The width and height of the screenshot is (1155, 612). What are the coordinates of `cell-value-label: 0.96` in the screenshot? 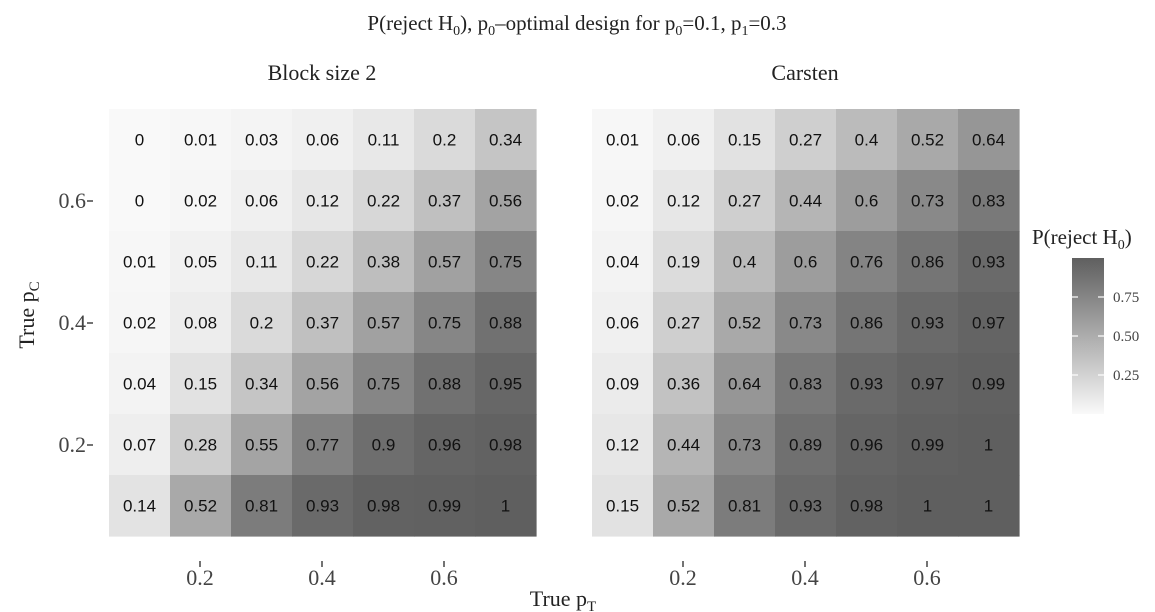 It's located at (444, 445).